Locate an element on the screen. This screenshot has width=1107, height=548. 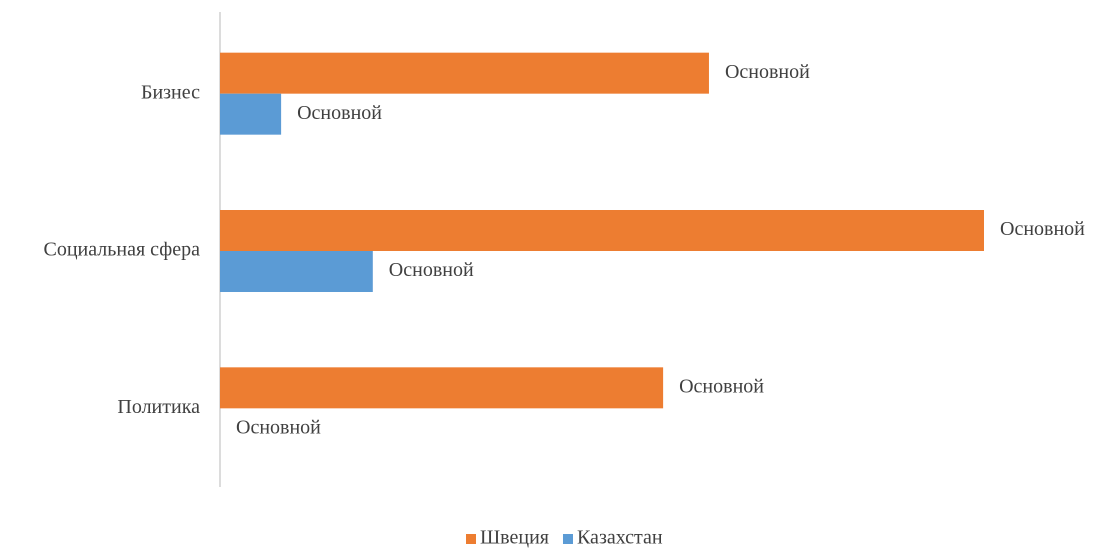
legend-label: Казахстан is located at coordinates (620, 537).